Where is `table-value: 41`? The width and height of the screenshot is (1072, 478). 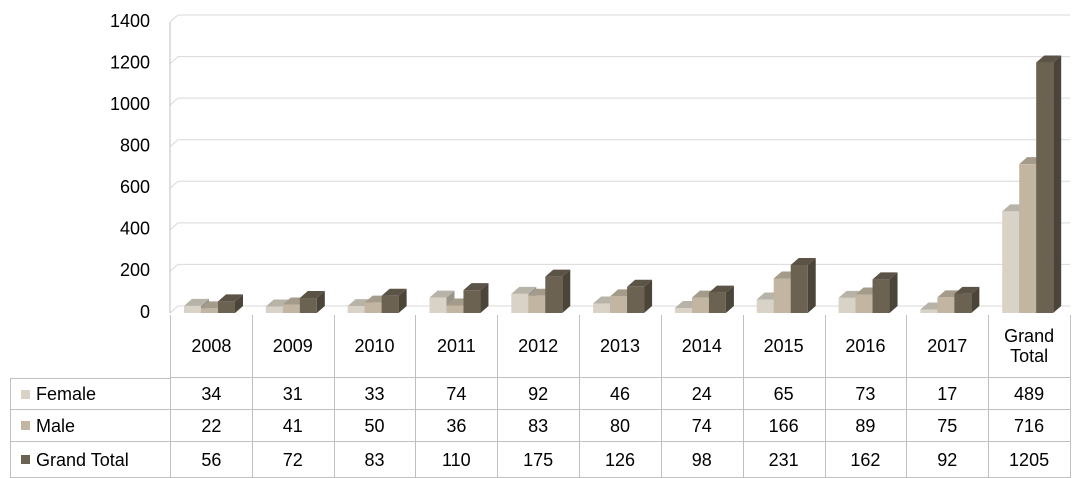 table-value: 41 is located at coordinates (293, 426).